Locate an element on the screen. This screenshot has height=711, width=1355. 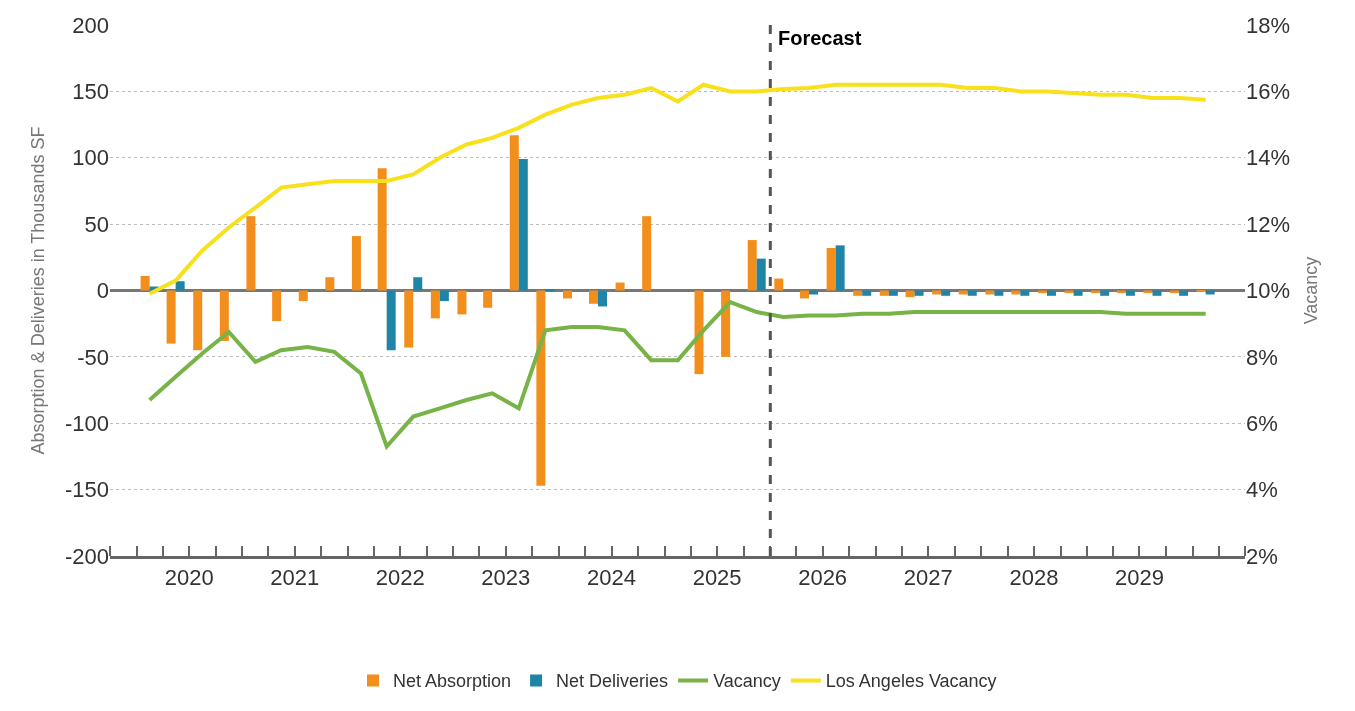
x-tick-label: 2023 is located at coordinates (506, 578).